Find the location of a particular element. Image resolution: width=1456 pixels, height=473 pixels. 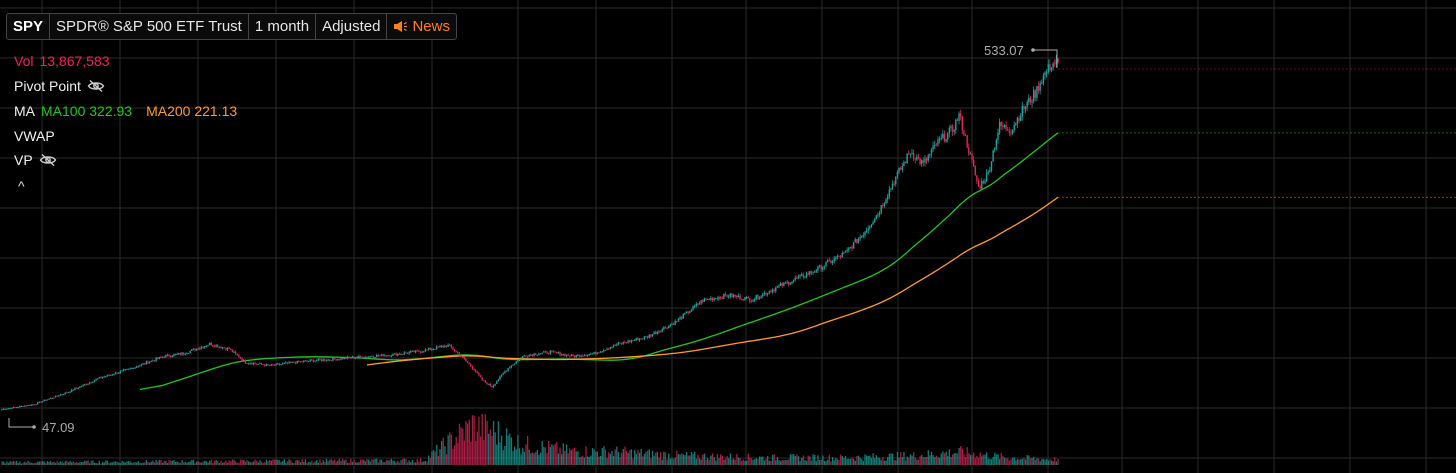

period-selector: 1 month is located at coordinates (283, 26).